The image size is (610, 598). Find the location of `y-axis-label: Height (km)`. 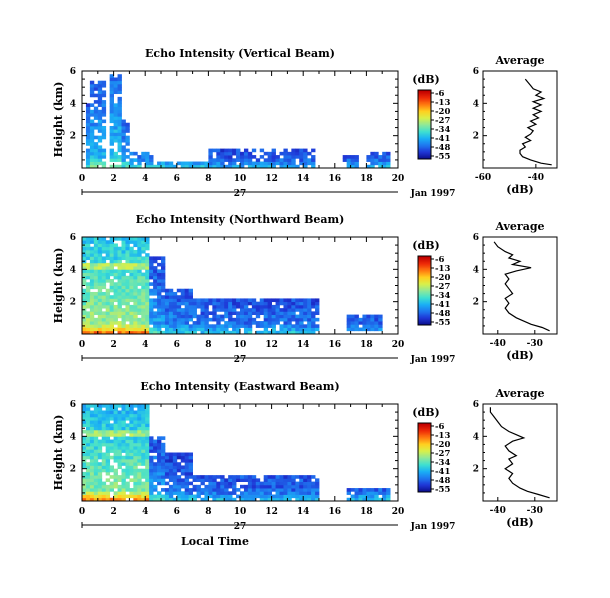

y-axis-label: Height (km) is located at coordinates (58, 120).